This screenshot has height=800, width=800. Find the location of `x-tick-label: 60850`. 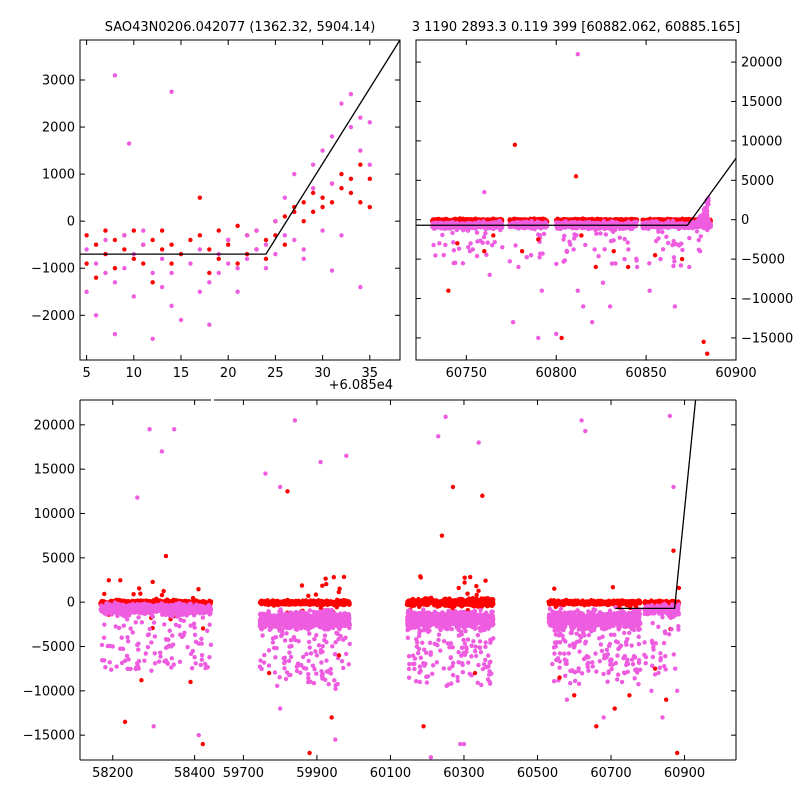

x-tick-label: 60850 is located at coordinates (645, 373).